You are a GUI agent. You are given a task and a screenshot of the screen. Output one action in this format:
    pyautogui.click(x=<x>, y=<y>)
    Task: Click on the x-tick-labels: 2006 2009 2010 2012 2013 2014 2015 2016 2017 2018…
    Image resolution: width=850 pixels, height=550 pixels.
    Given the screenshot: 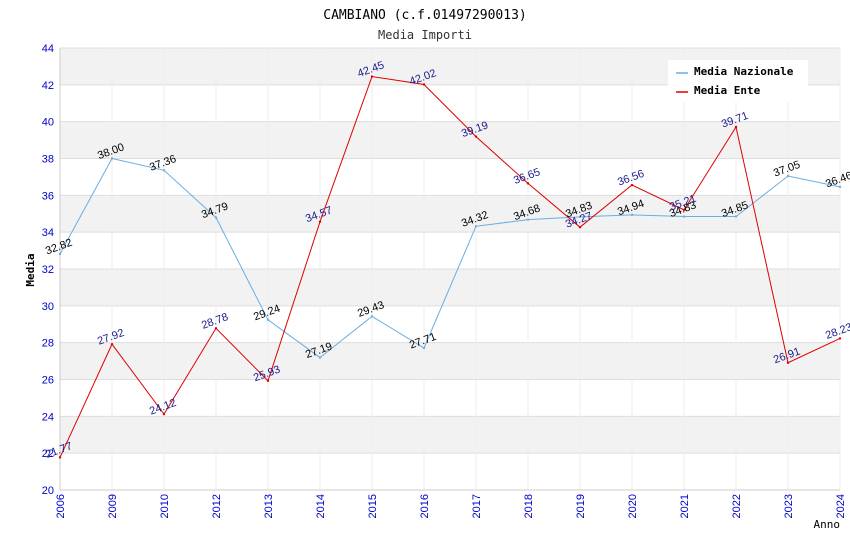 What is the action you would take?
    pyautogui.click(x=451, y=506)
    